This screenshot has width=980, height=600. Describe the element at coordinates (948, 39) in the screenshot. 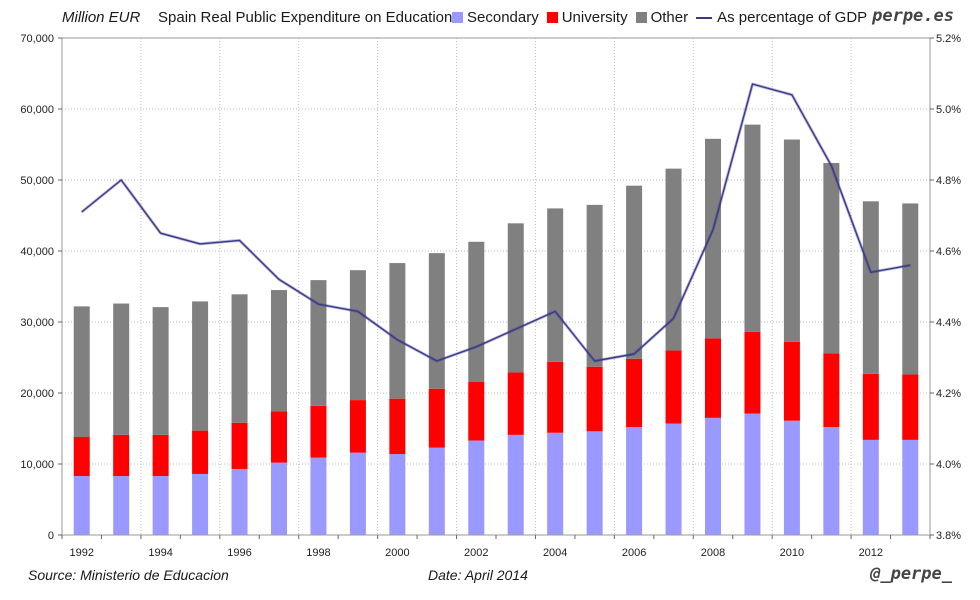

I see `y2-tick-label: 5.2%` at that location.